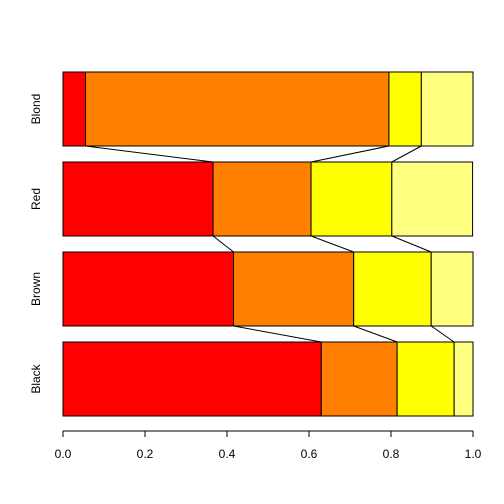  What do you see at coordinates (391, 454) in the screenshot?
I see `x-tick-label: 0.8` at bounding box center [391, 454].